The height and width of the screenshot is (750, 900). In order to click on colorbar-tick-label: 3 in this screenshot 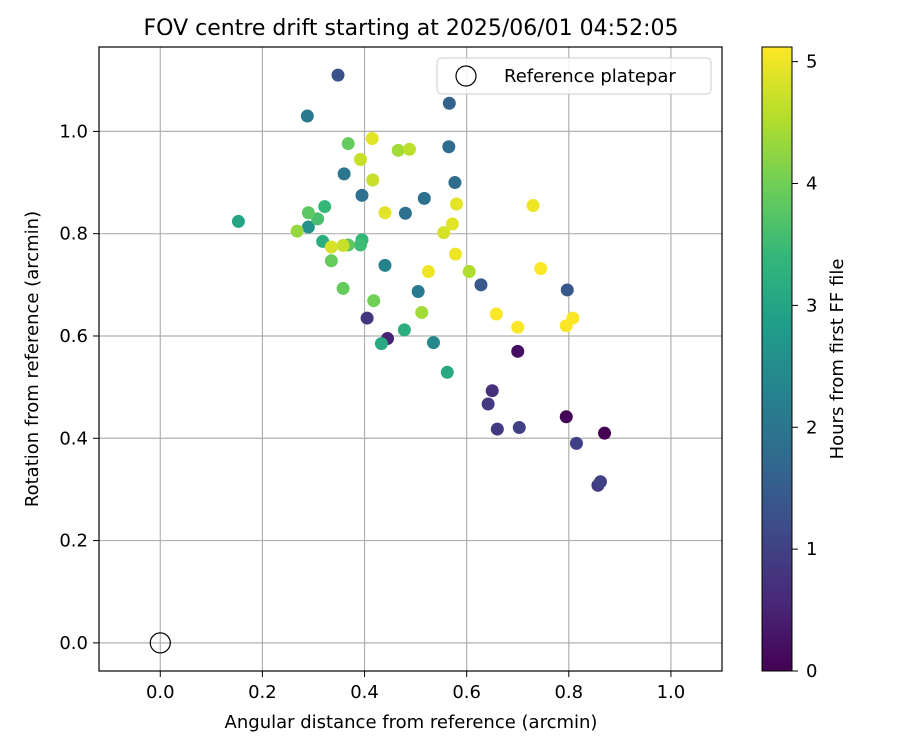, I will do `click(811, 305)`.